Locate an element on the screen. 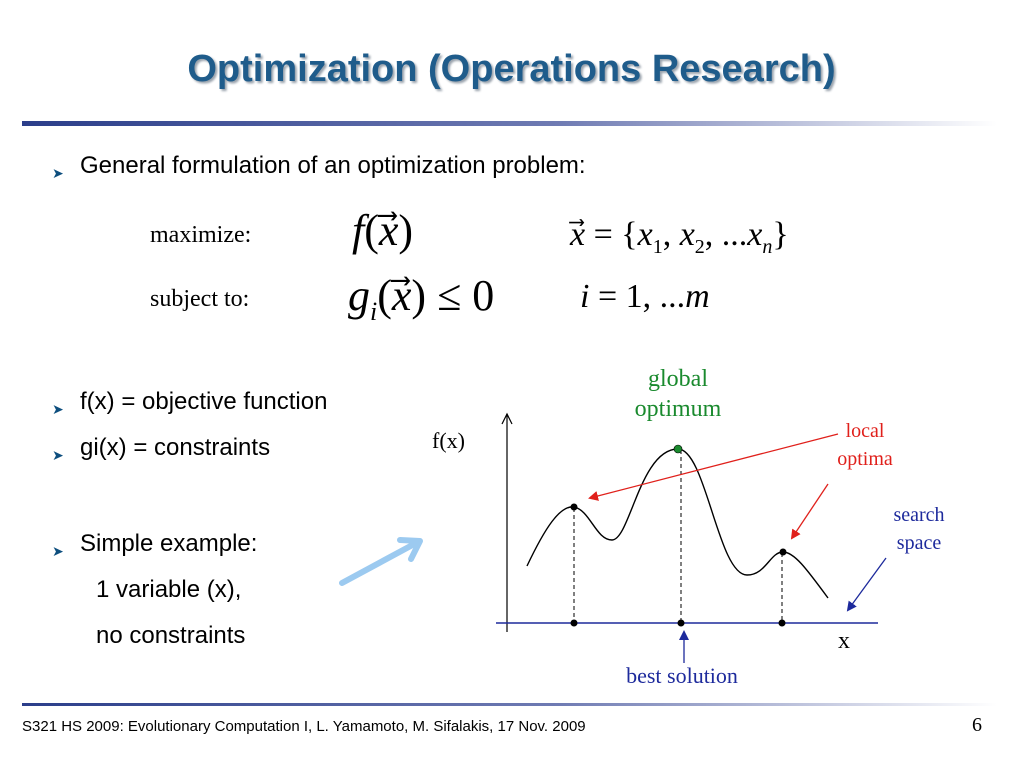  title-divider is located at coordinates (509, 123).